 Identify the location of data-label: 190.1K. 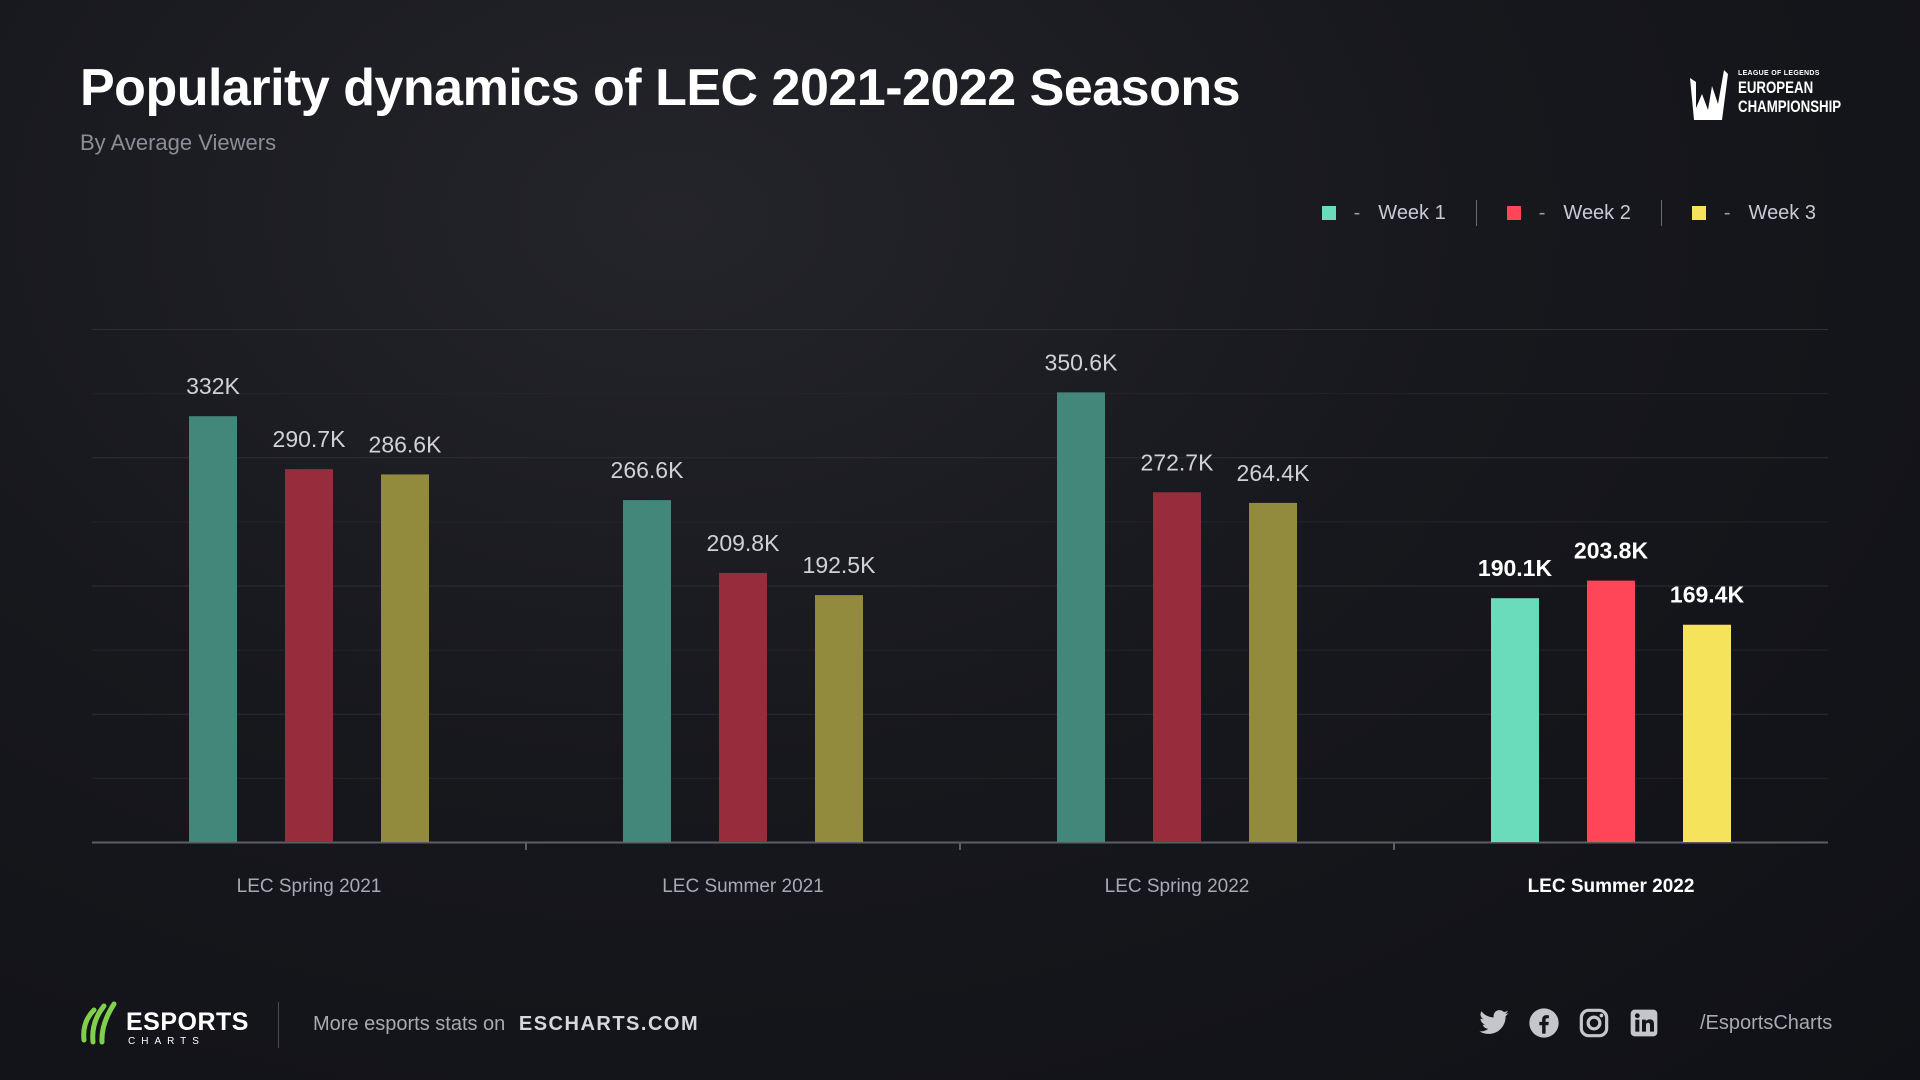
(1515, 568).